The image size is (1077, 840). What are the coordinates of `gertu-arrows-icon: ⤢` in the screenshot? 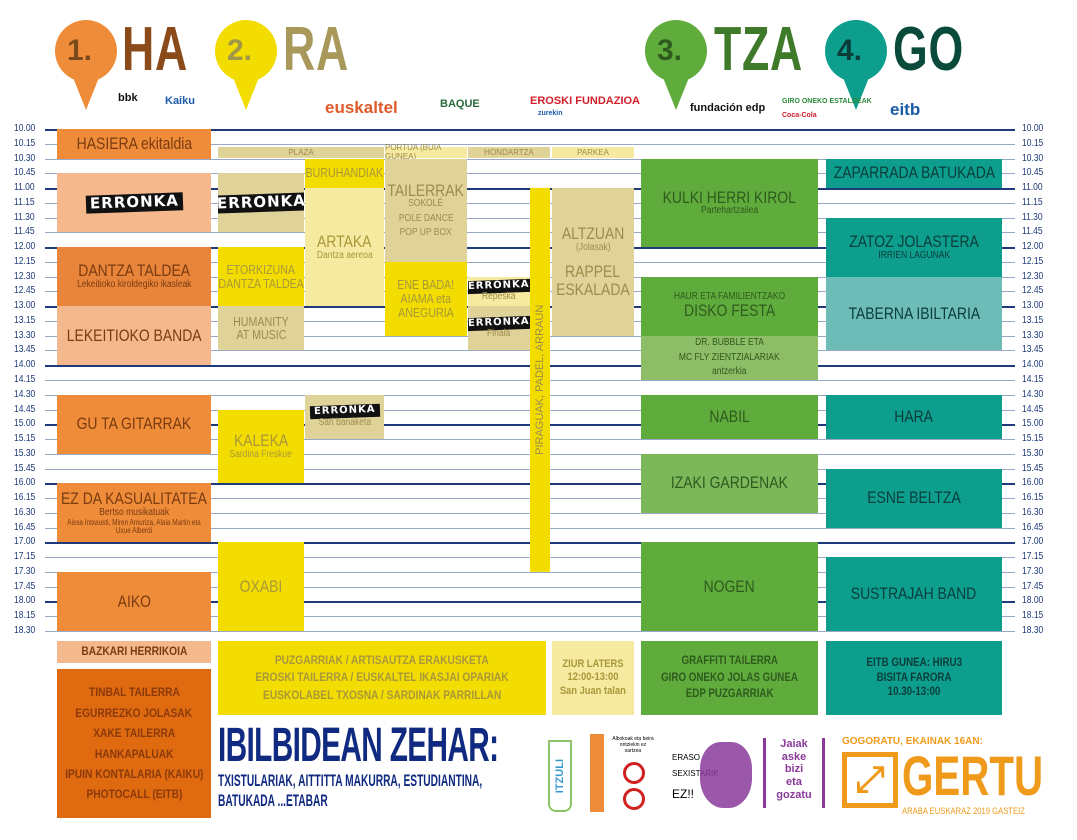 It's located at (870, 780).